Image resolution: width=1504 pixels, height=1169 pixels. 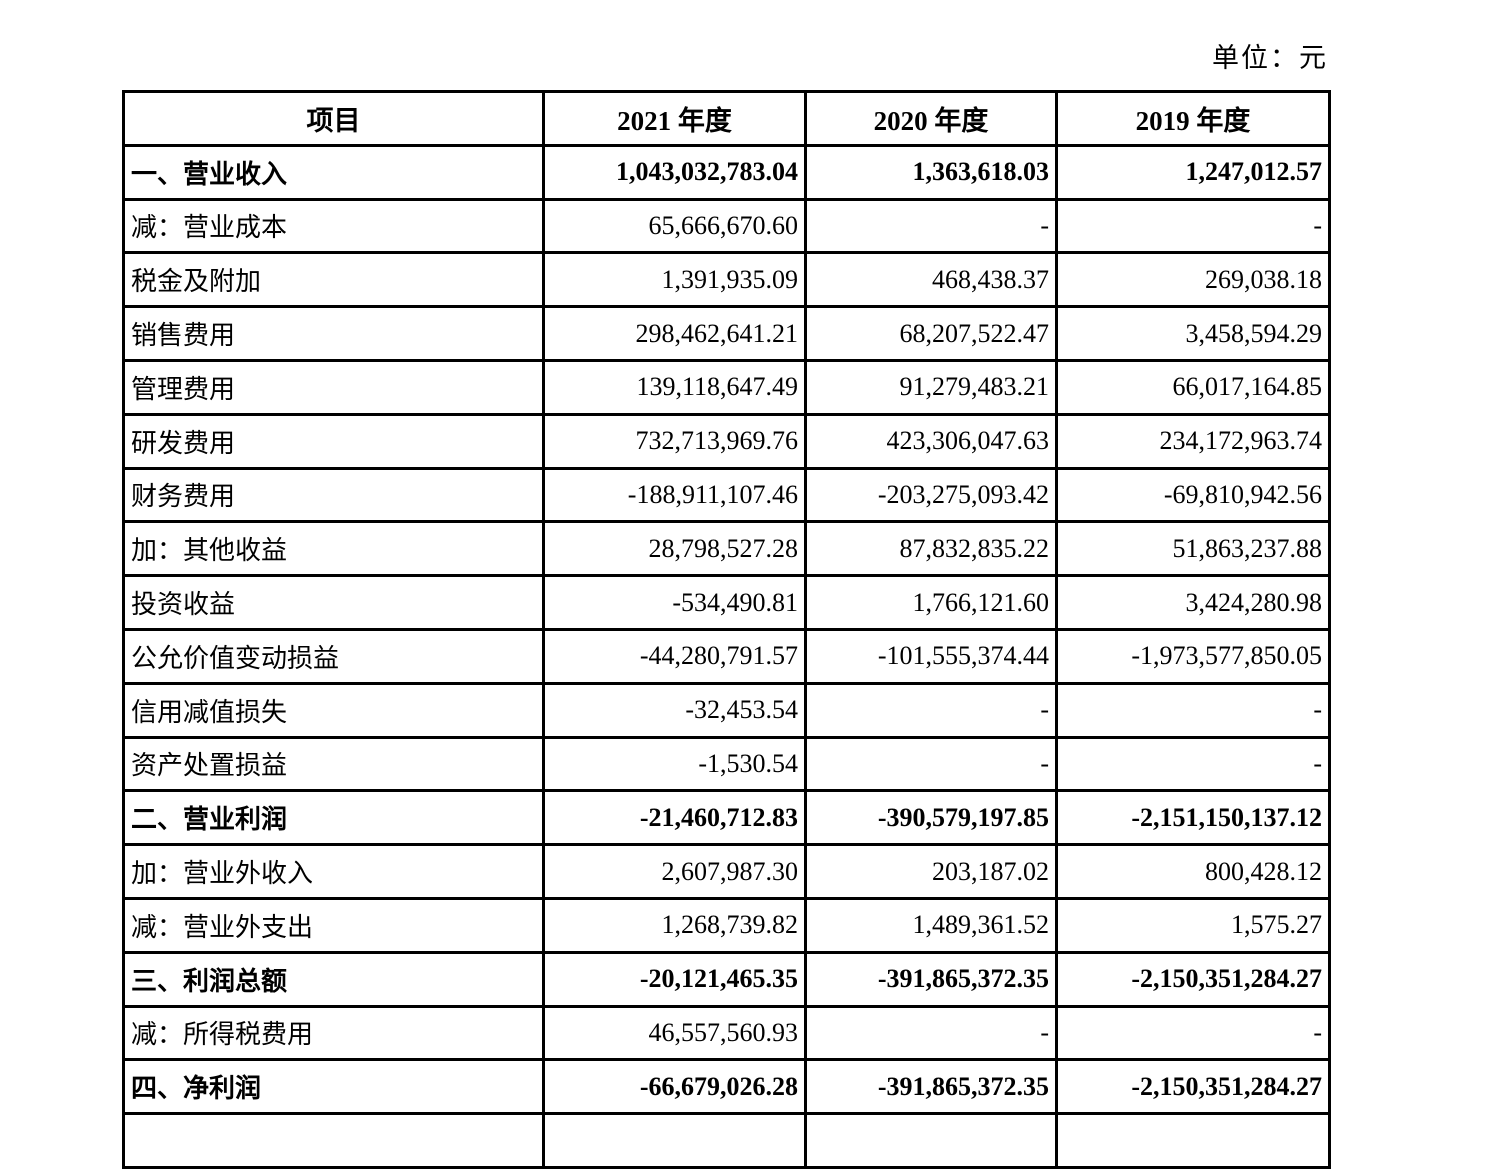 What do you see at coordinates (333, 764) in the screenshot?
I see `row-label: 资产处置损益` at bounding box center [333, 764].